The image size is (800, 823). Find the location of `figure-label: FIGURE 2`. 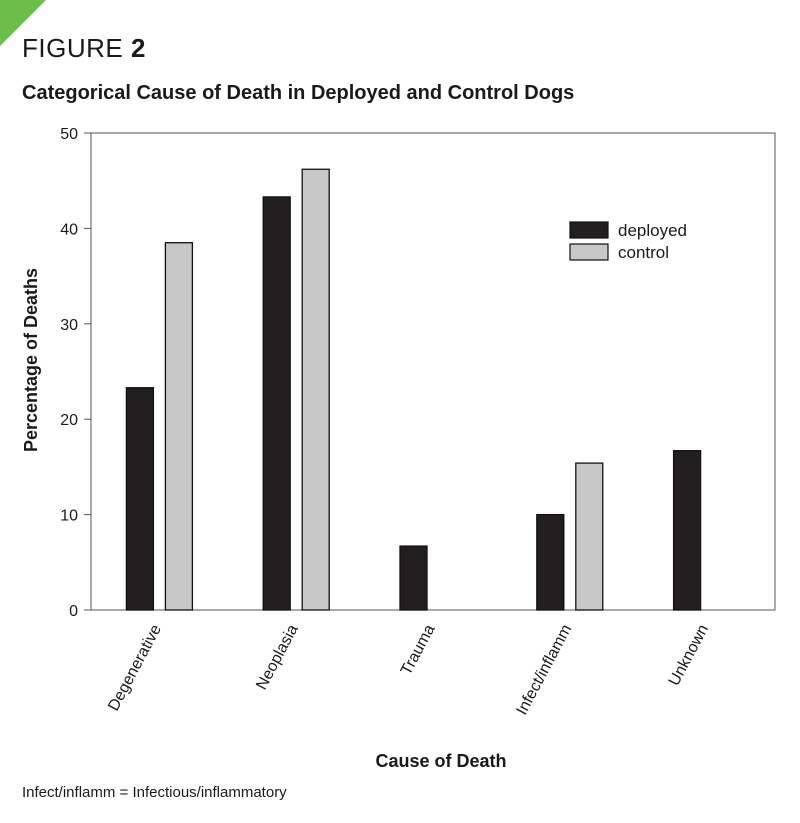

figure-label: FIGURE 2 is located at coordinates (84, 48).